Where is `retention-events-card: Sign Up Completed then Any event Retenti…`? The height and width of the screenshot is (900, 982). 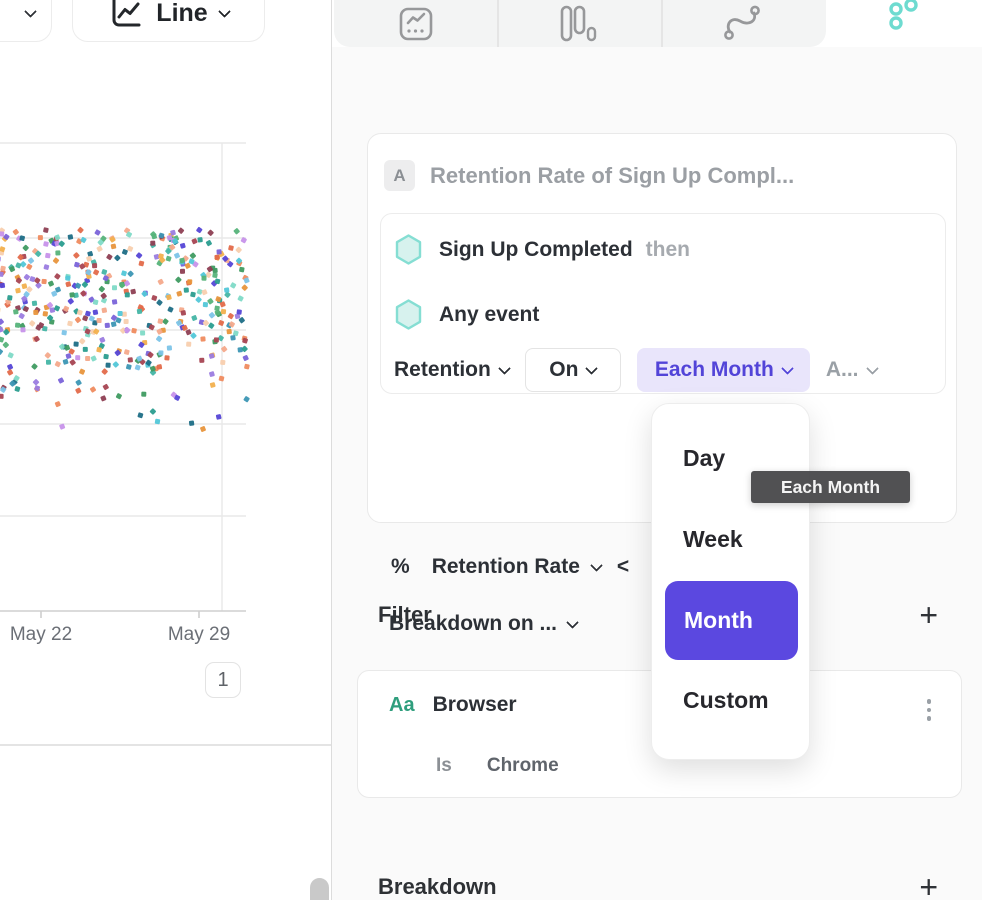
retention-events-card: Sign Up Completed then Any event Retenti… is located at coordinates (663, 303).